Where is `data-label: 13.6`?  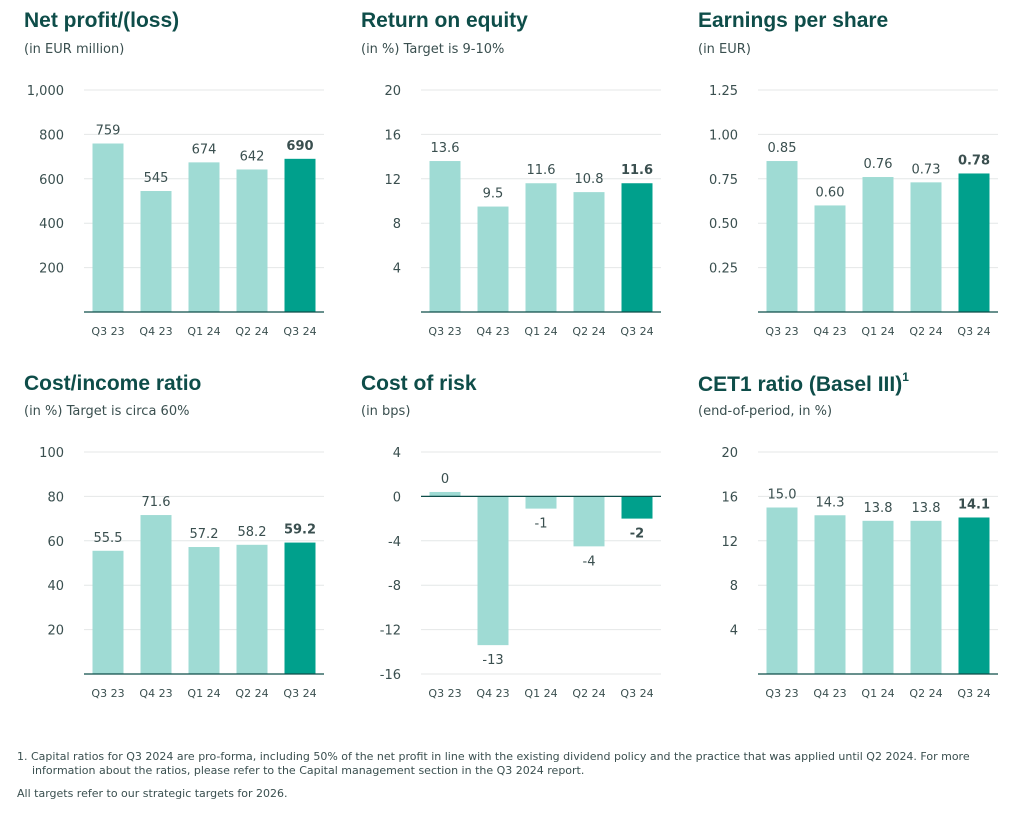
data-label: 13.6 is located at coordinates (445, 148).